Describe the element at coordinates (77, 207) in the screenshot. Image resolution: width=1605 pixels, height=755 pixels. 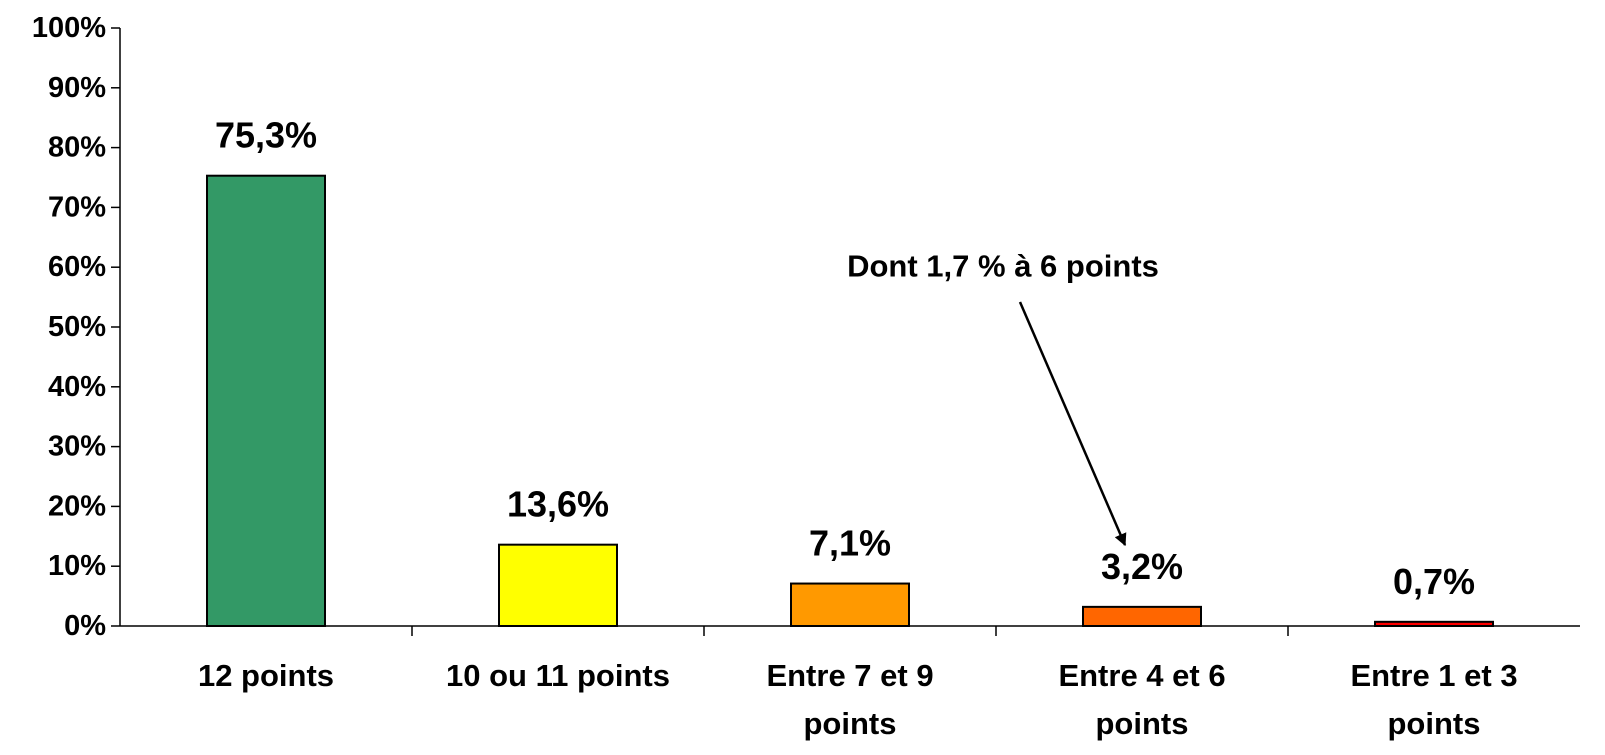
I see `y-tick-label: 70%` at that location.